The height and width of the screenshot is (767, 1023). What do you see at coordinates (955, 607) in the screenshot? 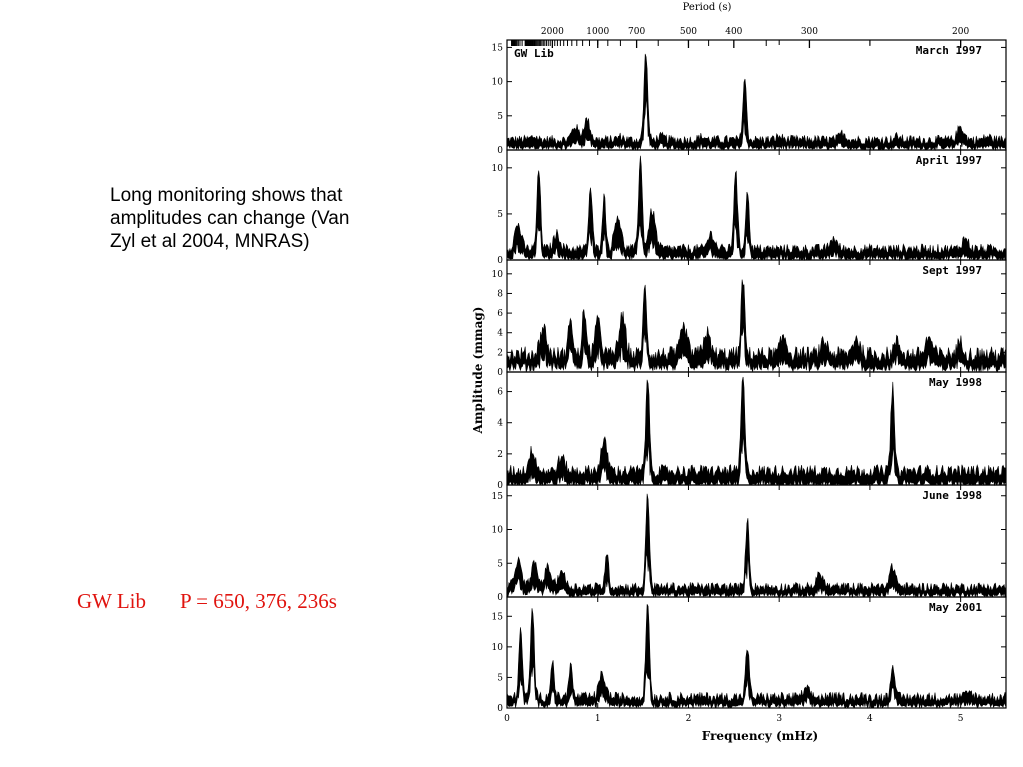
I see `panel-date-label: May 2001` at bounding box center [955, 607].